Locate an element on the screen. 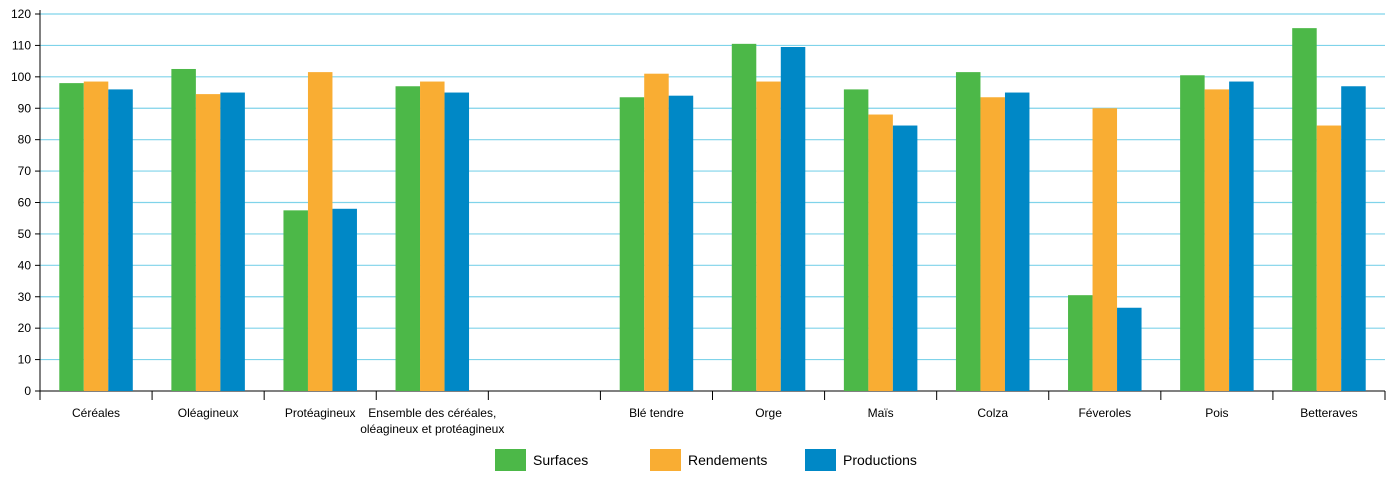  y-tick-label: 50 is located at coordinates (25, 234).